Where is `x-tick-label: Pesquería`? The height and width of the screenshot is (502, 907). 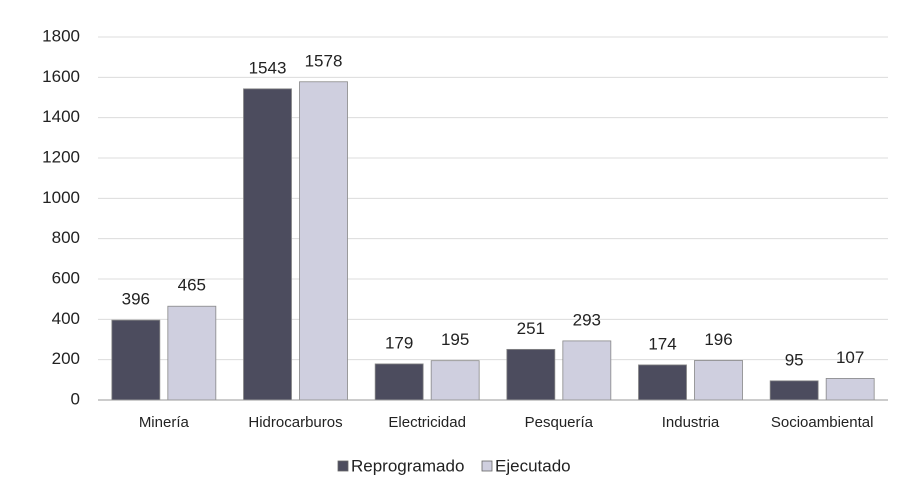 x-tick-label: Pesquería is located at coordinates (559, 422).